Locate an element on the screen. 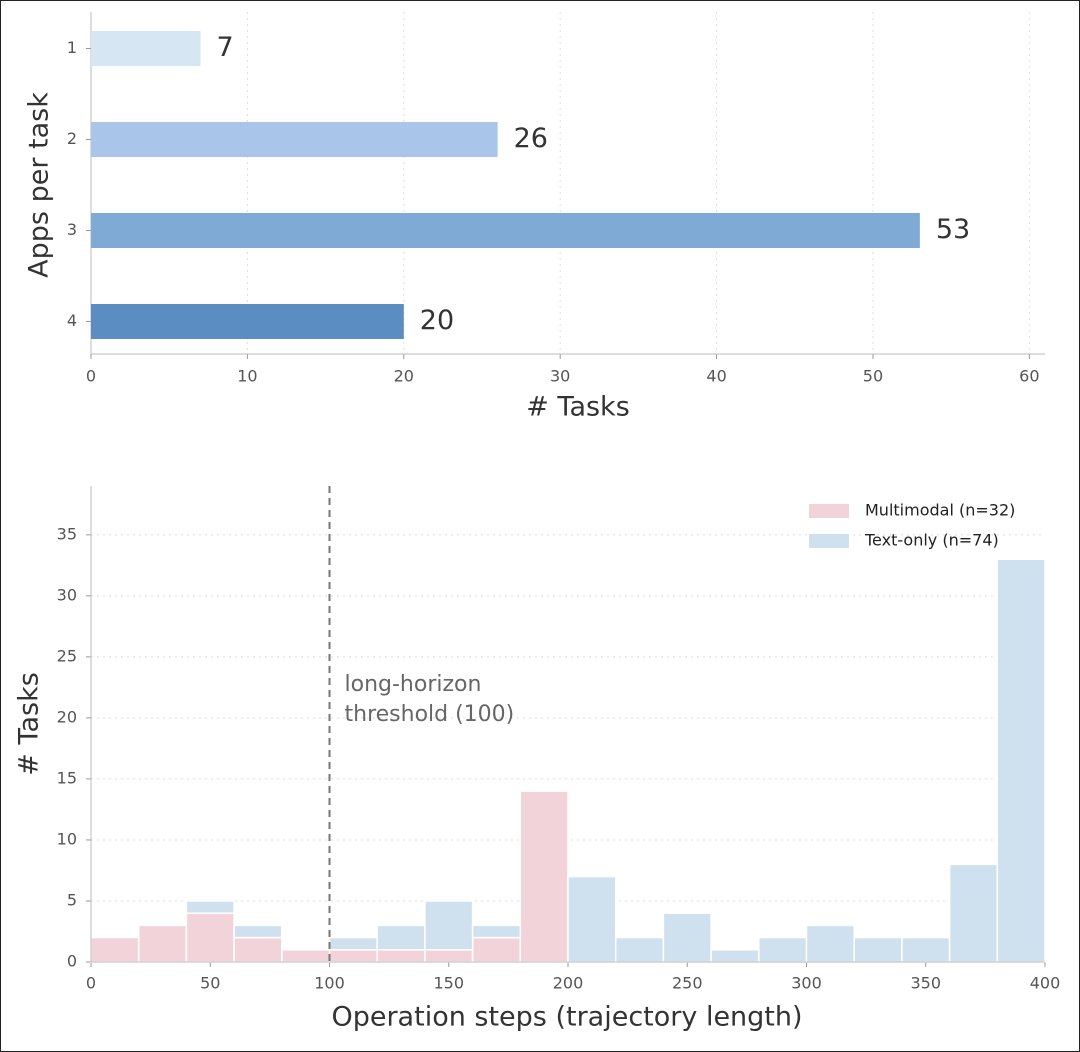 The width and height of the screenshot is (1080, 1052). y-axis-label: # Tasks is located at coordinates (29, 724).